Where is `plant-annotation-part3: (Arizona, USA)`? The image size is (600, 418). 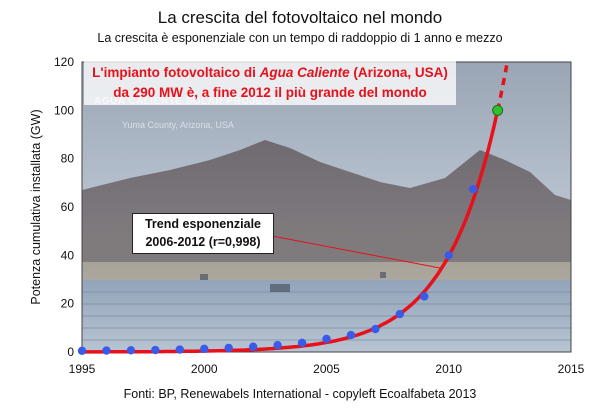
plant-annotation-part3: (Arizona, USA) is located at coordinates (398, 72).